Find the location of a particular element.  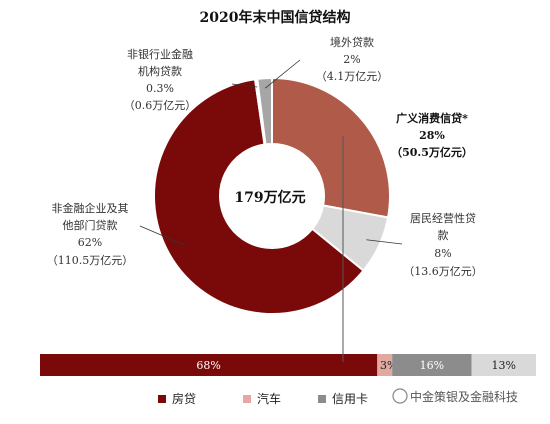

donut-slice-consumer-credit is located at coordinates (331, 147).